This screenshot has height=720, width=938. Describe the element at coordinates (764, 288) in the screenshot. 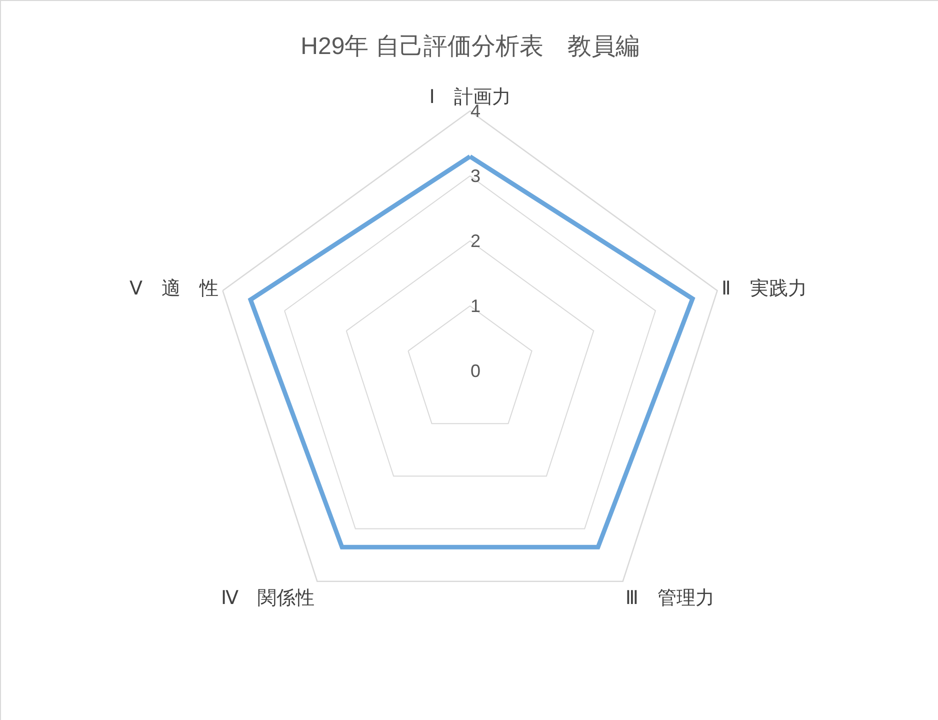

I see `spoke-label: Ⅱ 実践力` at that location.